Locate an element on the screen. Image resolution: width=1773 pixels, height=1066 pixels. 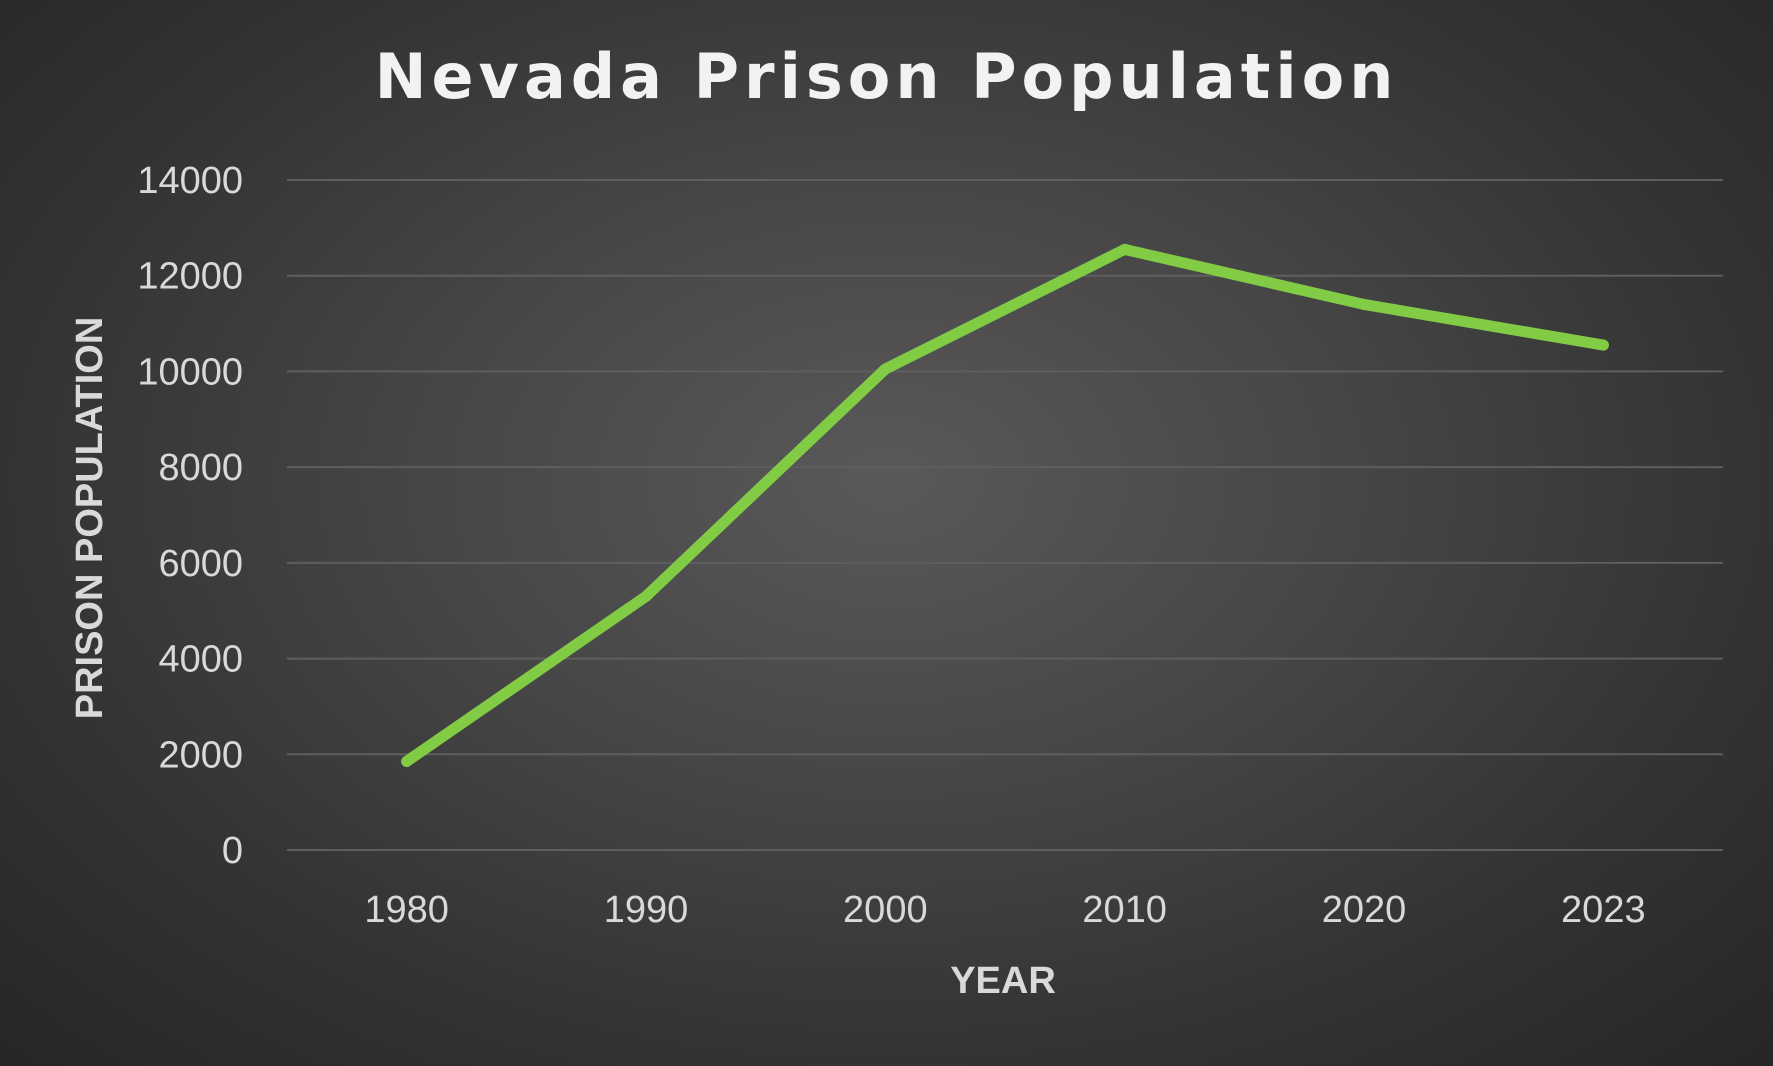
data-point-1990 is located at coordinates (646, 596).